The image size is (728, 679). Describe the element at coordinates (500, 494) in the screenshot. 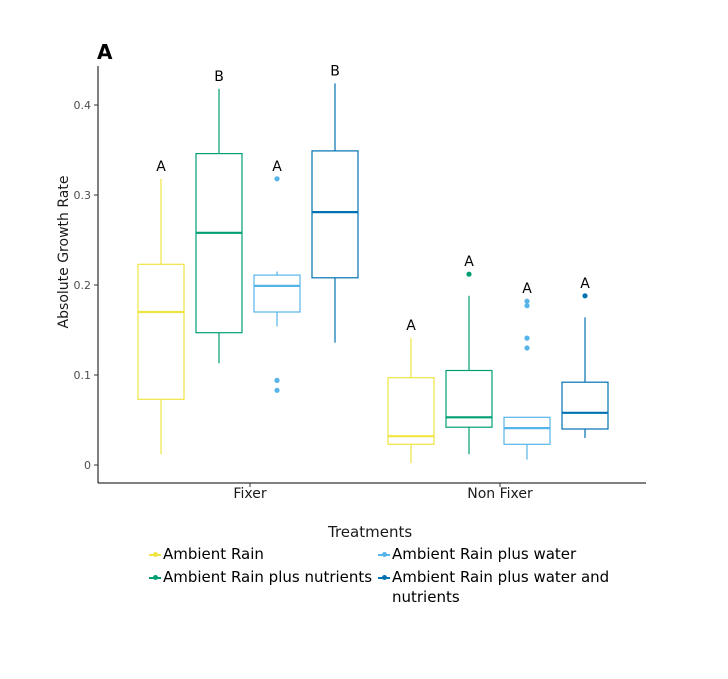

I see `x-tick-label: Non Fixer` at that location.